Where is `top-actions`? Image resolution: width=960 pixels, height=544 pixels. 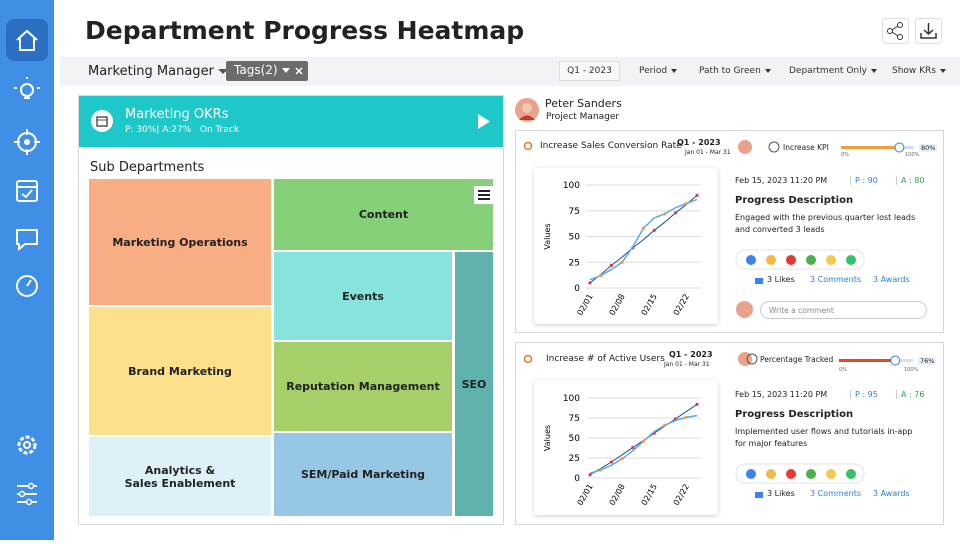 top-actions is located at coordinates (913, 31).